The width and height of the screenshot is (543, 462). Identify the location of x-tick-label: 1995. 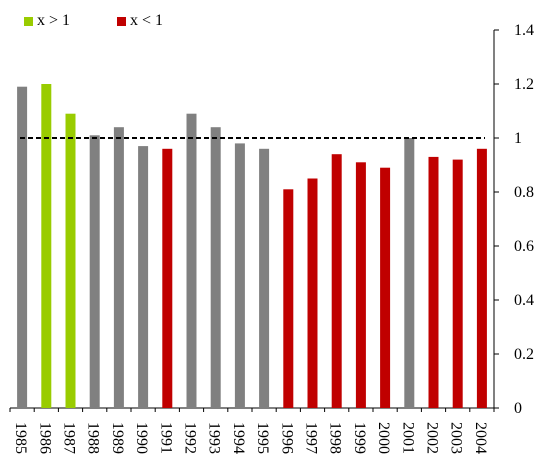
(262, 438).